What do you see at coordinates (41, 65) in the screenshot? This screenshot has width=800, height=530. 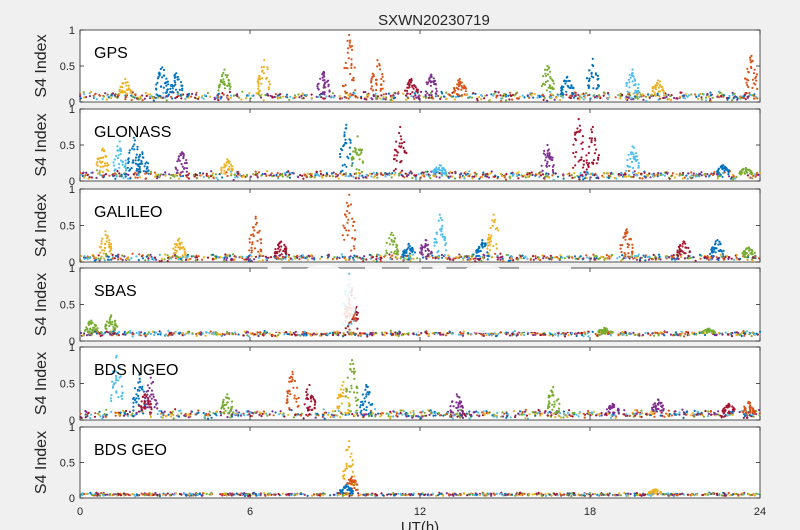 I see `y-axis-label: S4 Index` at bounding box center [41, 65].